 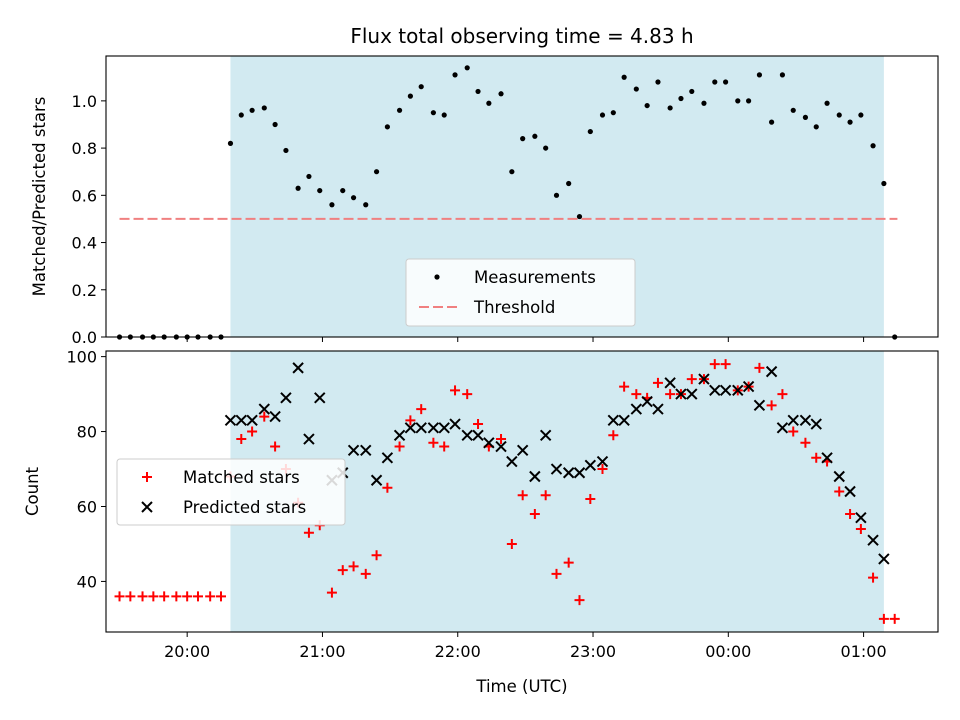 What do you see at coordinates (187, 651) in the screenshot?
I see `x-tick-label: 20:00` at bounding box center [187, 651].